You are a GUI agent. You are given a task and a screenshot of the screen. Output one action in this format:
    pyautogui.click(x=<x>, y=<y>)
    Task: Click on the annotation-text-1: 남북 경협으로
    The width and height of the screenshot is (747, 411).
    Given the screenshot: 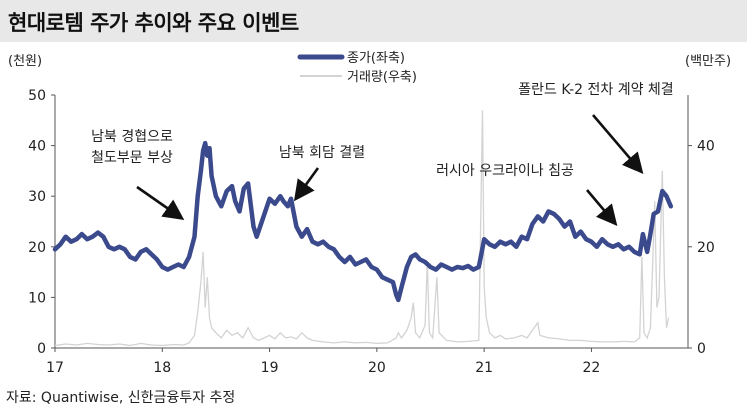 What is the action you would take?
    pyautogui.click(x=132, y=137)
    